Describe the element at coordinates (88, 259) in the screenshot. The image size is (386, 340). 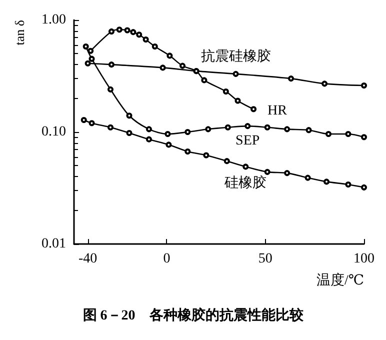
I see `x-tick-label: -40` at that location.